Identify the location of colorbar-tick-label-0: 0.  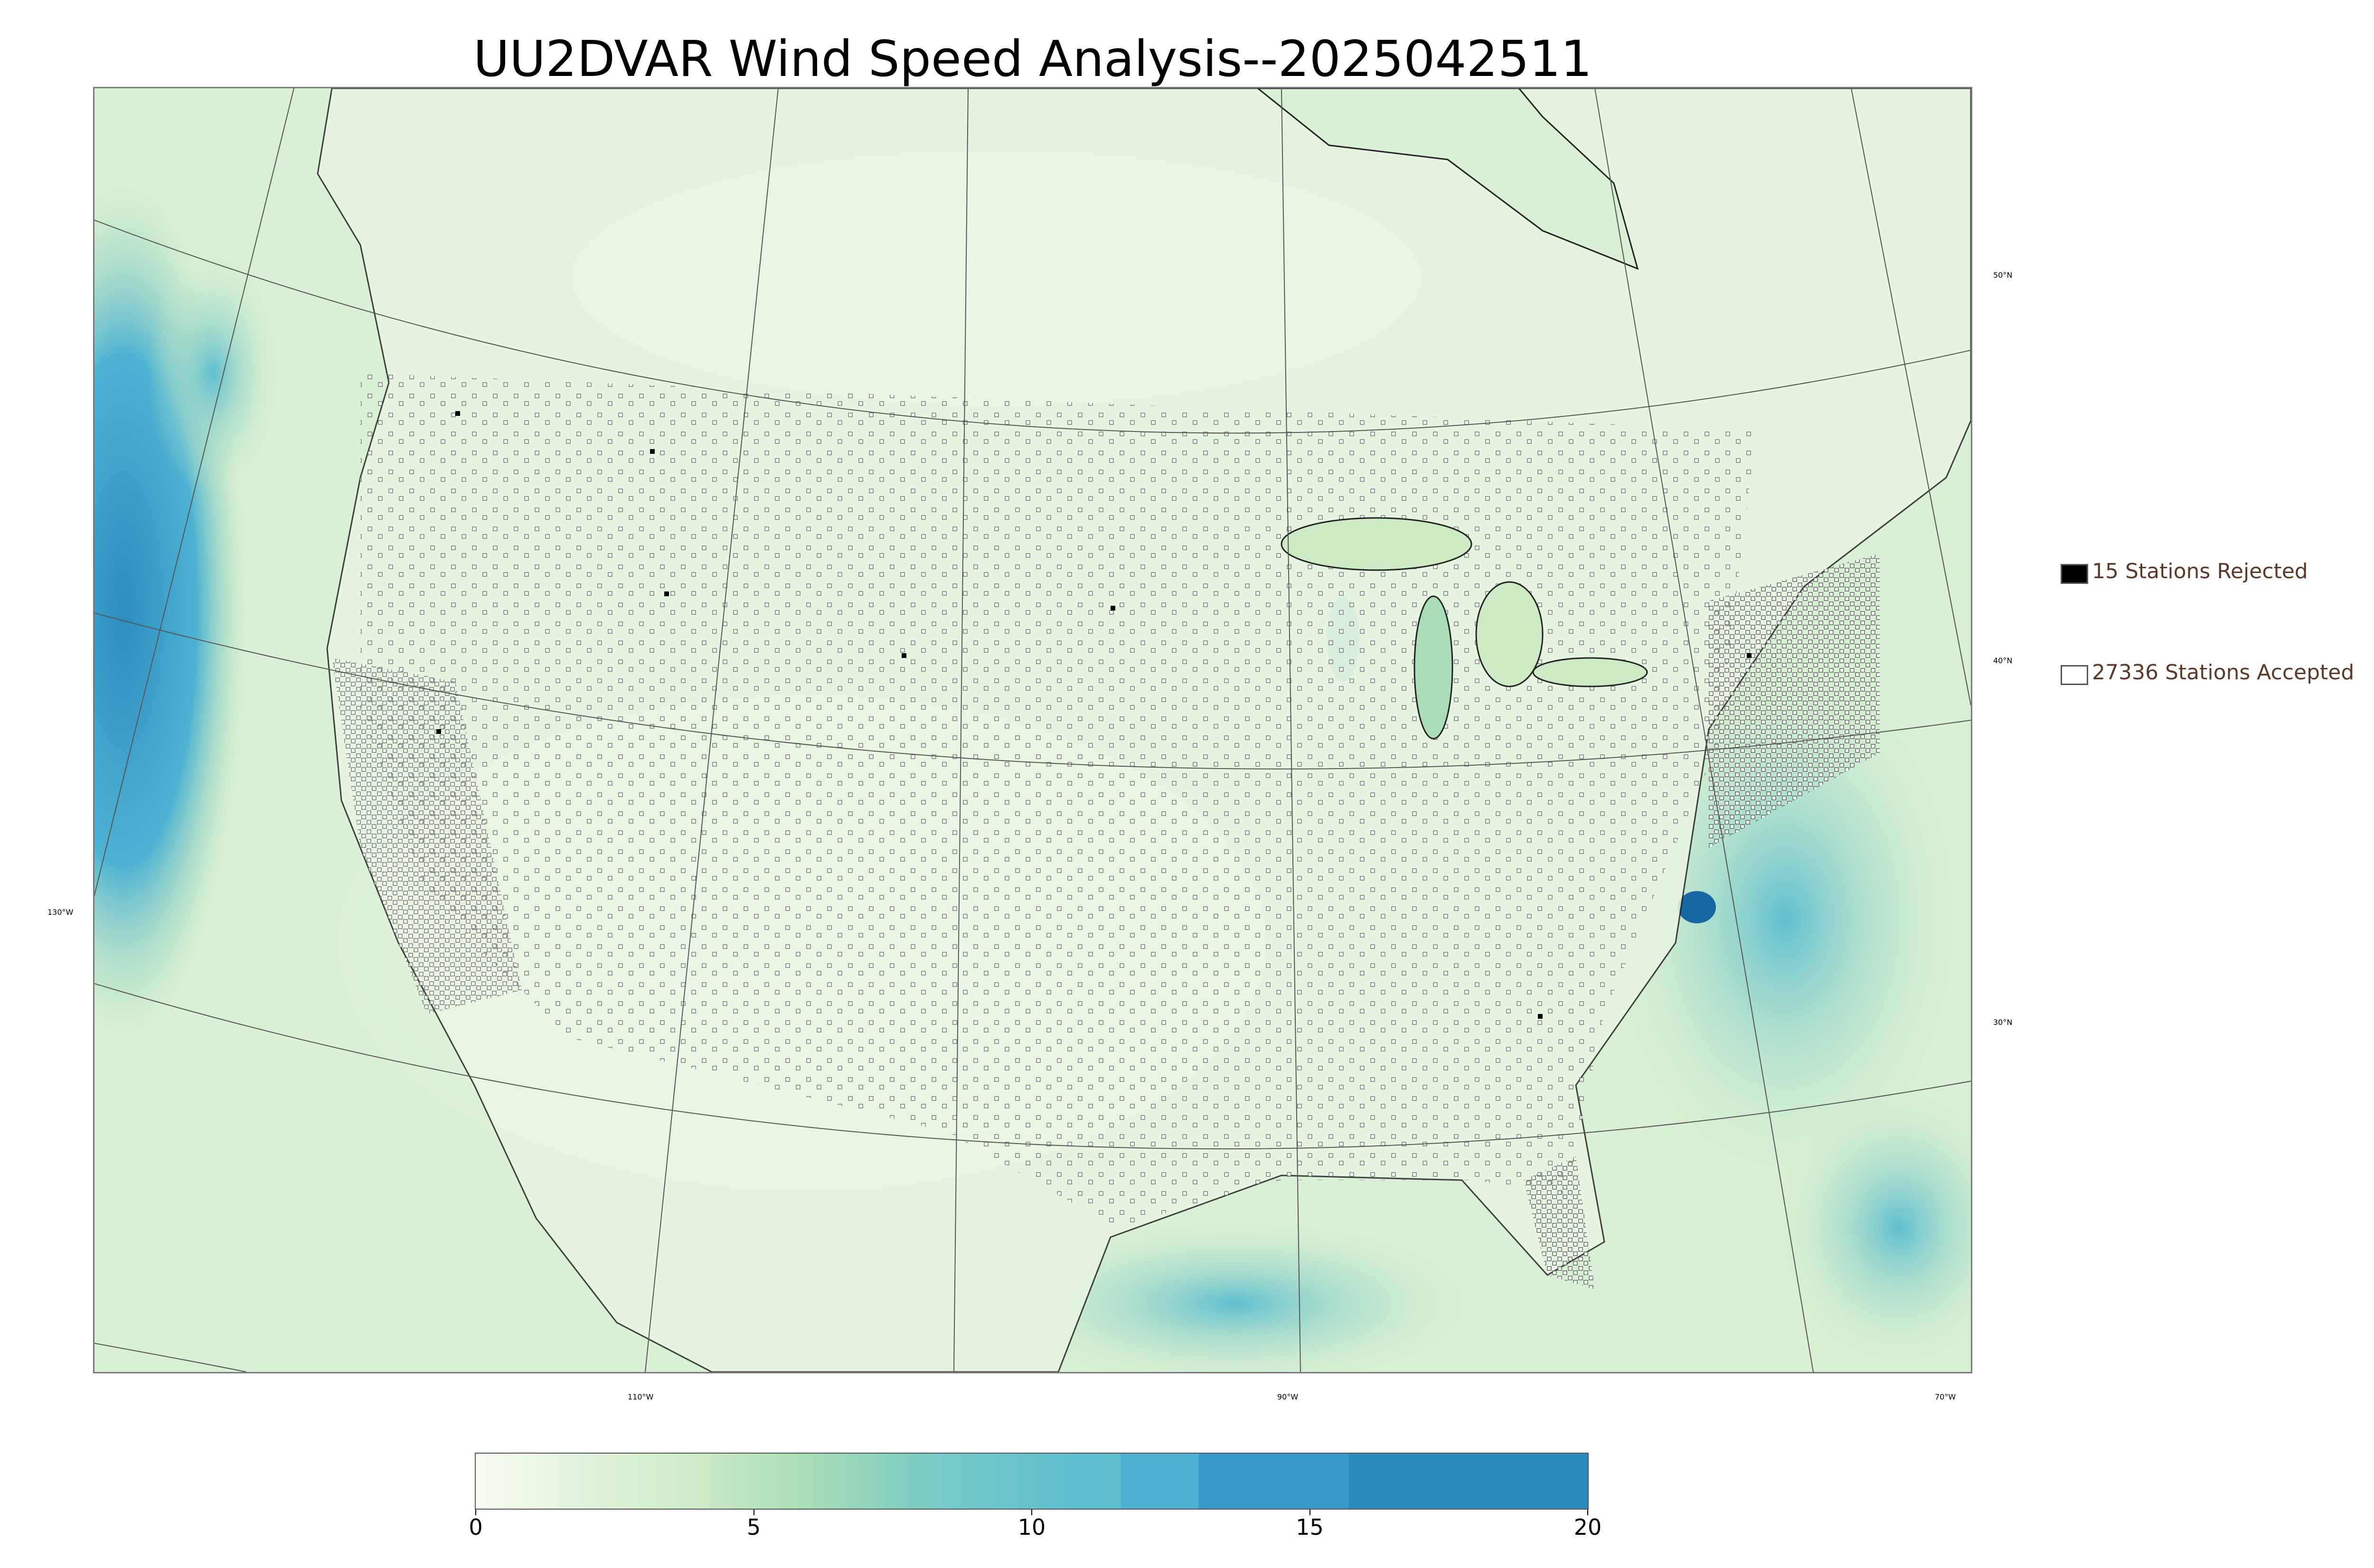
(476, 1527).